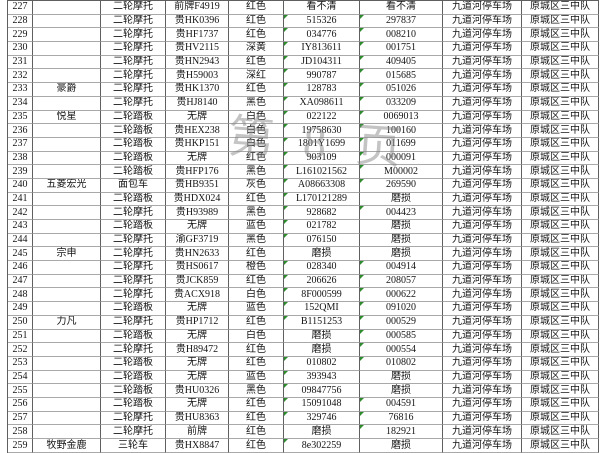 Image resolution: width=600 pixels, height=453 pixels. What do you see at coordinates (322, 172) in the screenshot?
I see `cell-engine: L161021562` at bounding box center [322, 172].